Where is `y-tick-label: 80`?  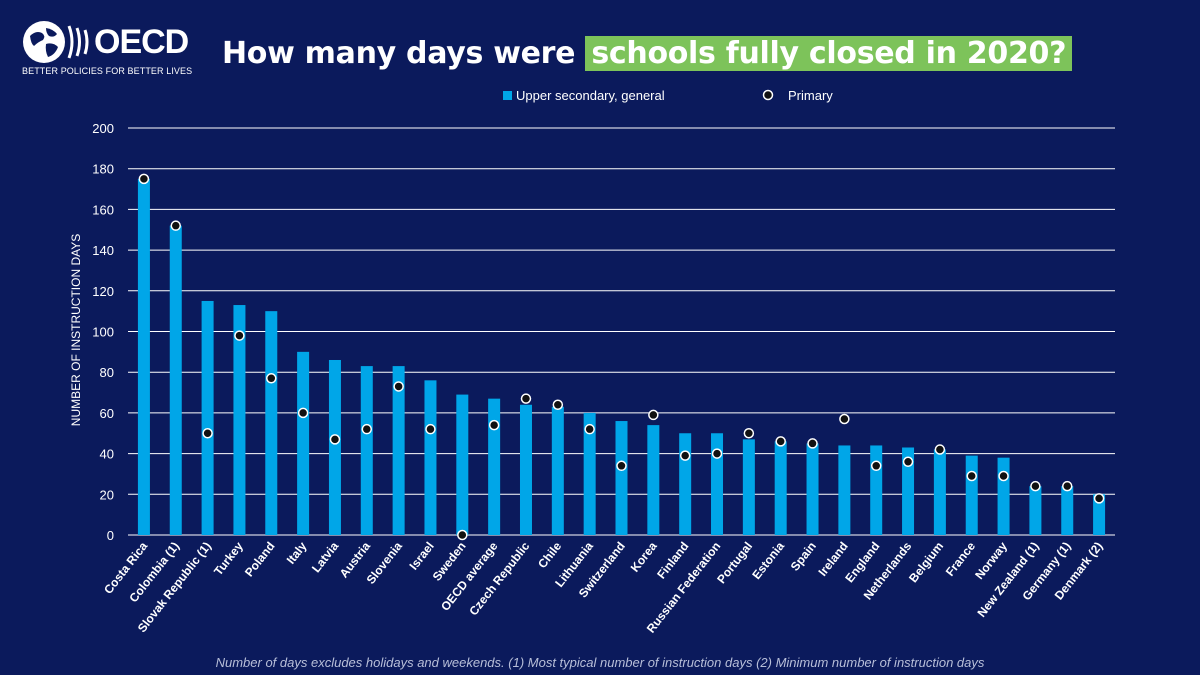 y-tick-label: 80 is located at coordinates (107, 372).